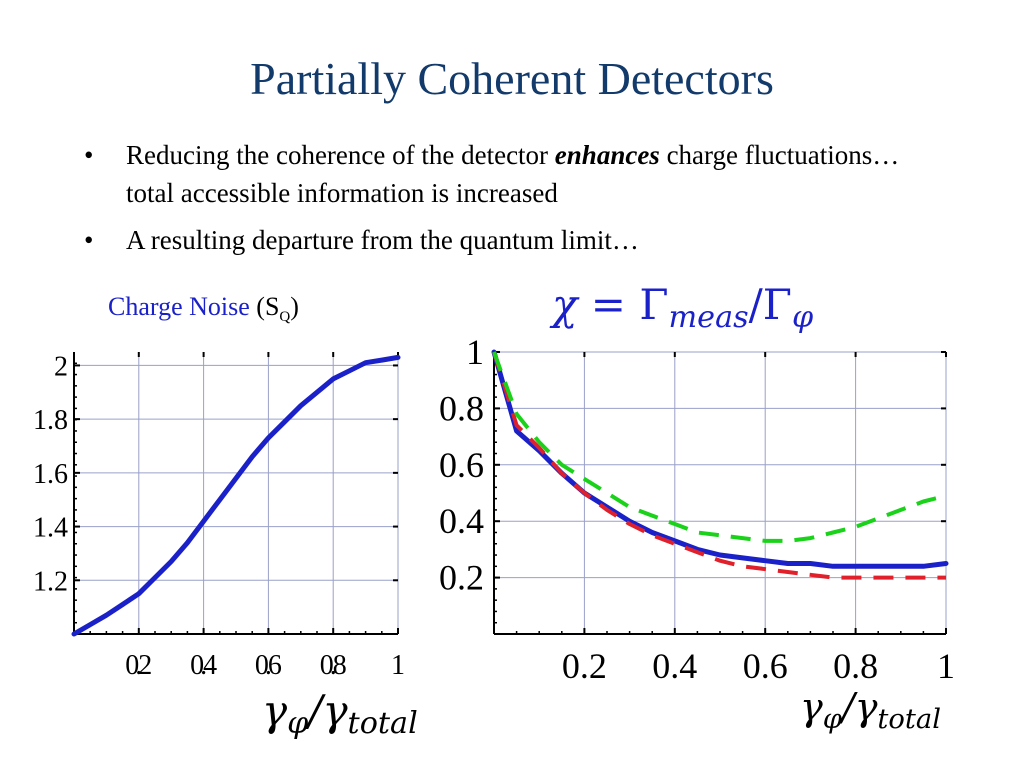 The width and height of the screenshot is (1024, 768). What do you see at coordinates (461, 408) in the screenshot?
I see `y-tick-label: 0.8` at bounding box center [461, 408].